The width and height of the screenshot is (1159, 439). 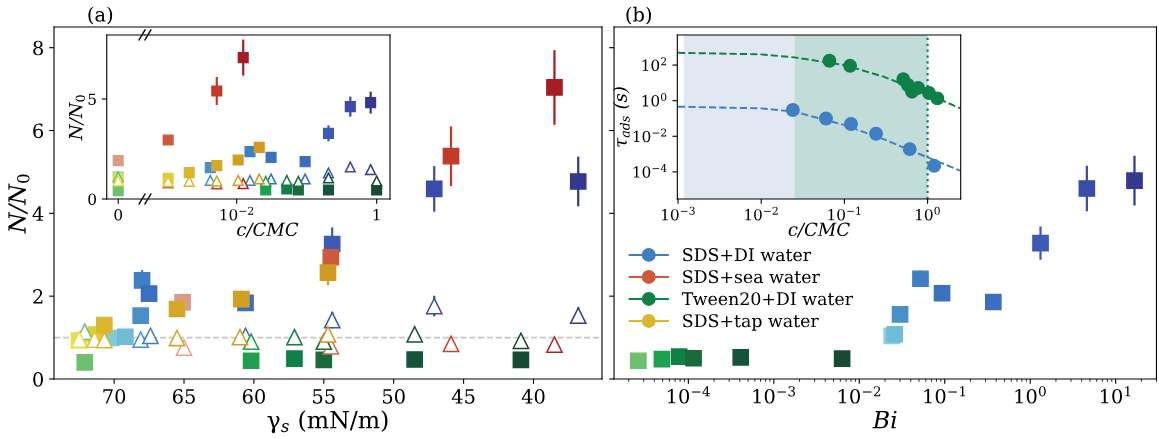 I want to click on legend-label: Tween20+DI water, so click(x=767, y=299).